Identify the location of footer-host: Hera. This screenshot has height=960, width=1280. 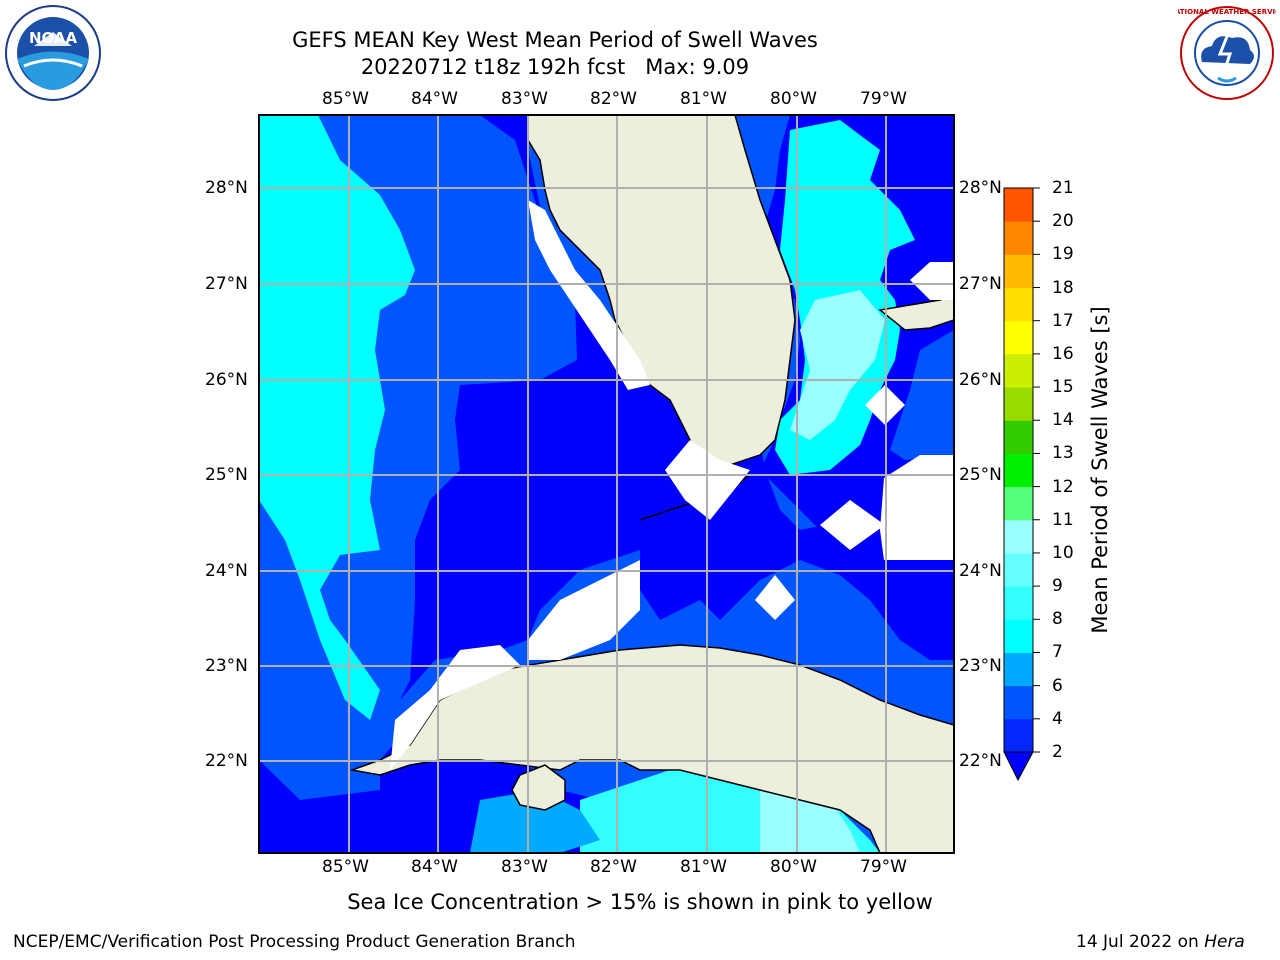
(1224, 942).